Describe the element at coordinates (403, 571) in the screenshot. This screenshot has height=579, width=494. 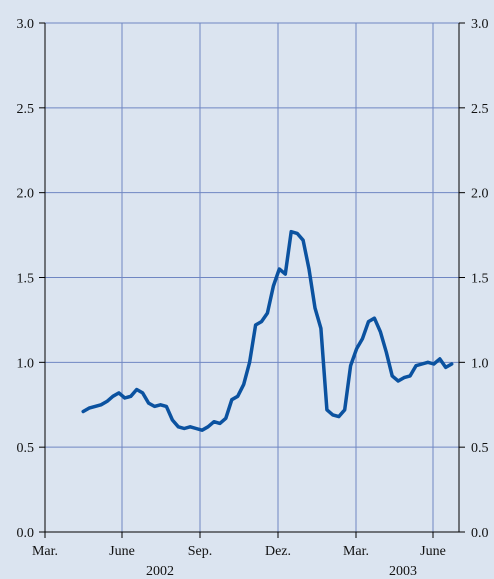
I see `x-year-label: 2003` at that location.